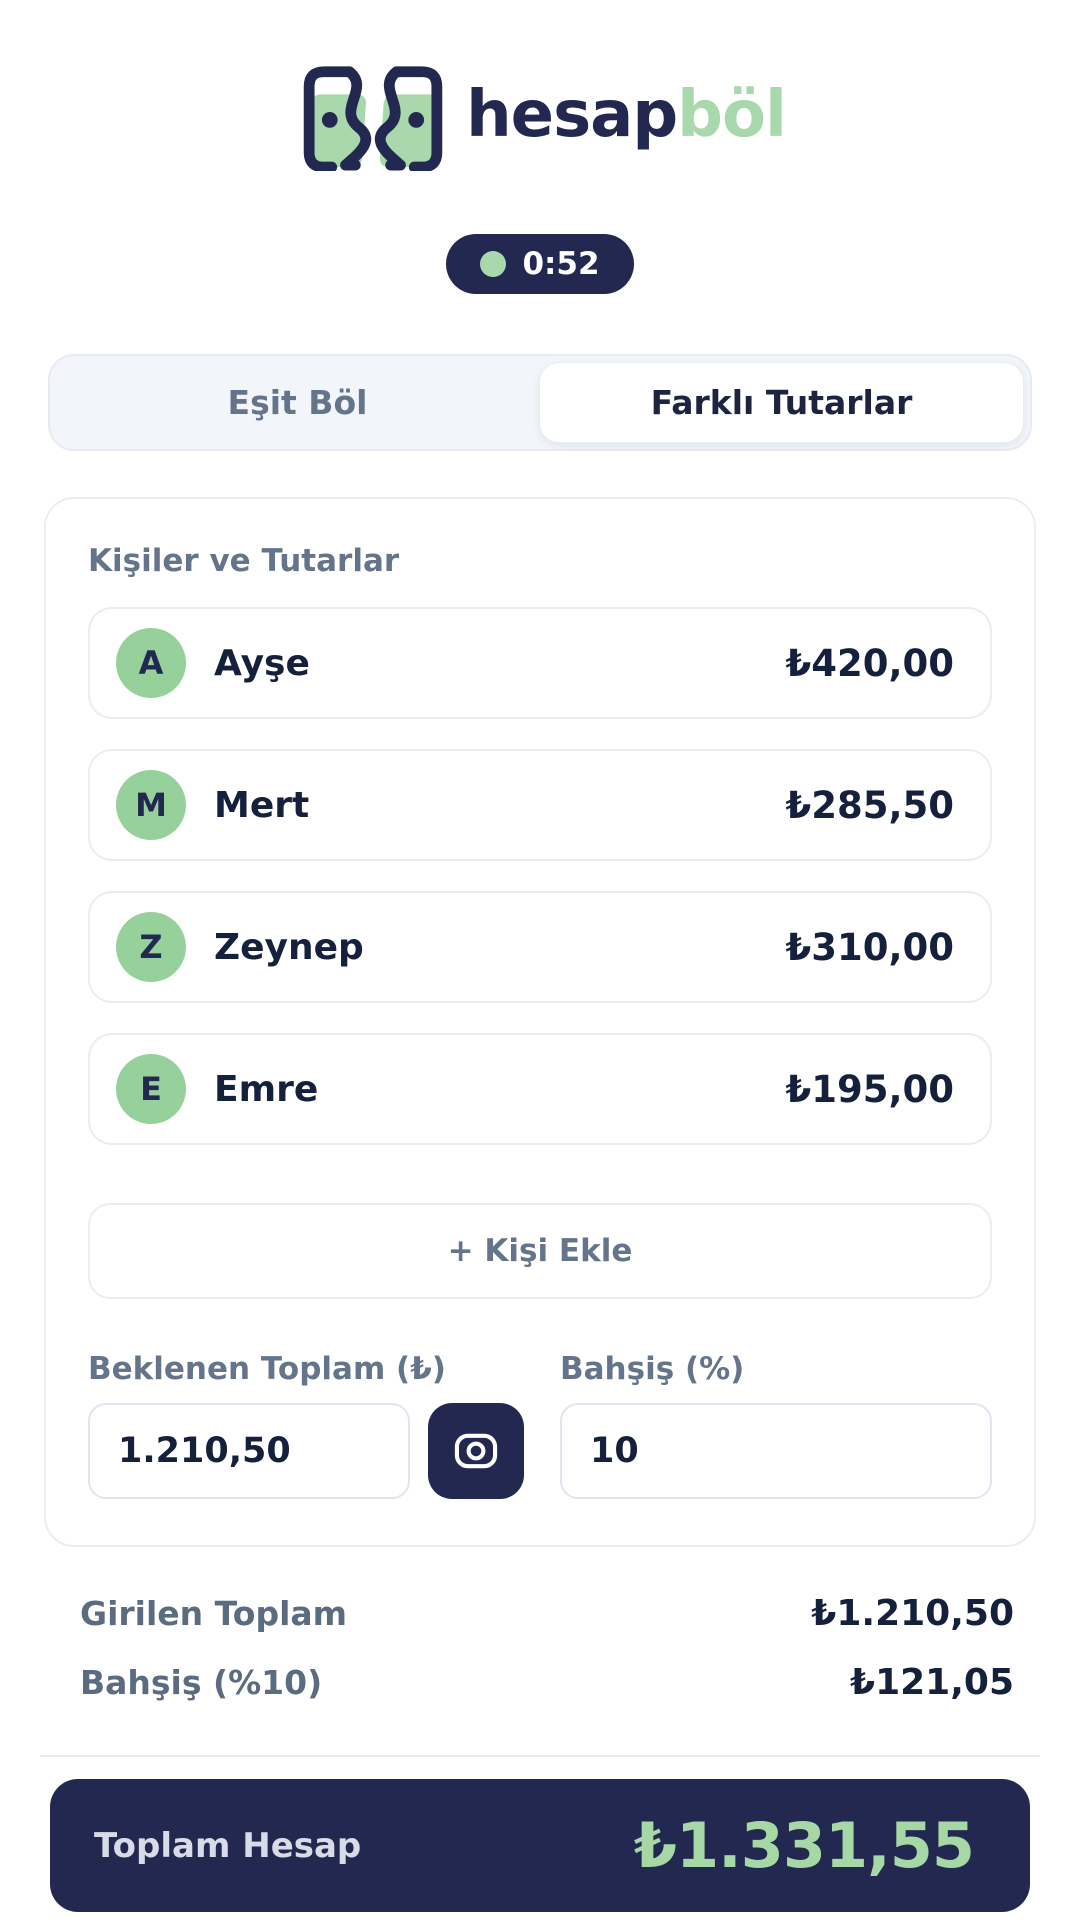 The width and height of the screenshot is (1080, 1920). Describe the element at coordinates (540, 1425) in the screenshot. I see `inputs-row: Beklenen Toplam (₺) Bahşiş (%)` at that location.